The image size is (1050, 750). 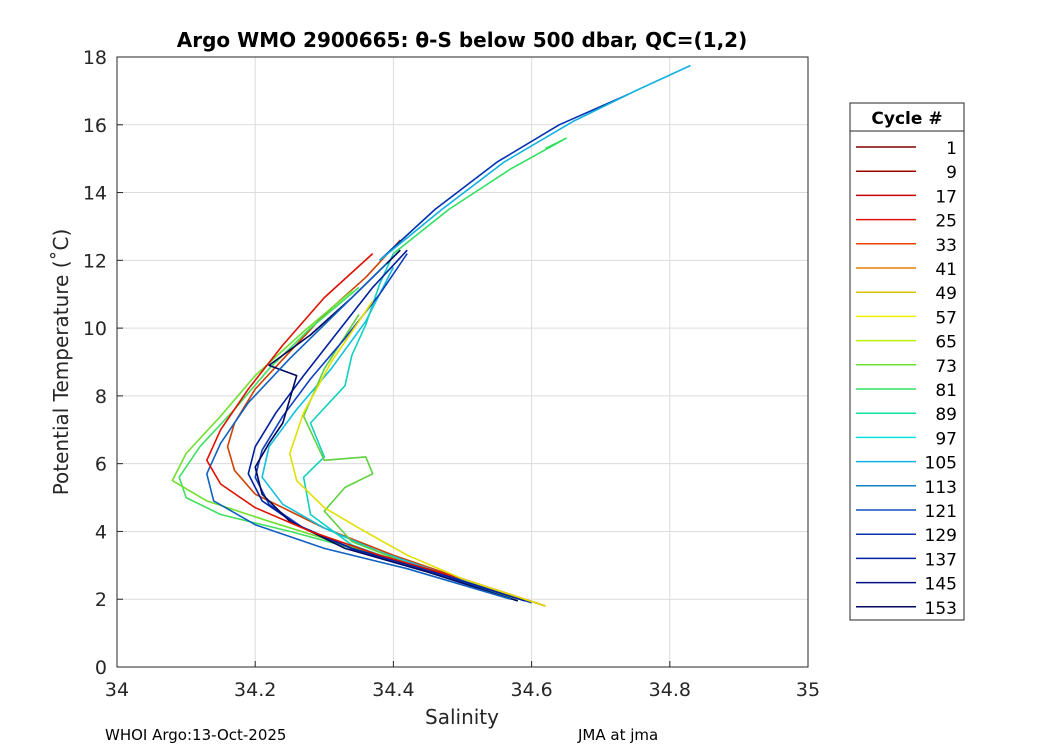 What do you see at coordinates (946, 439) in the screenshot?
I see `legend-entry-label: 97` at bounding box center [946, 439].